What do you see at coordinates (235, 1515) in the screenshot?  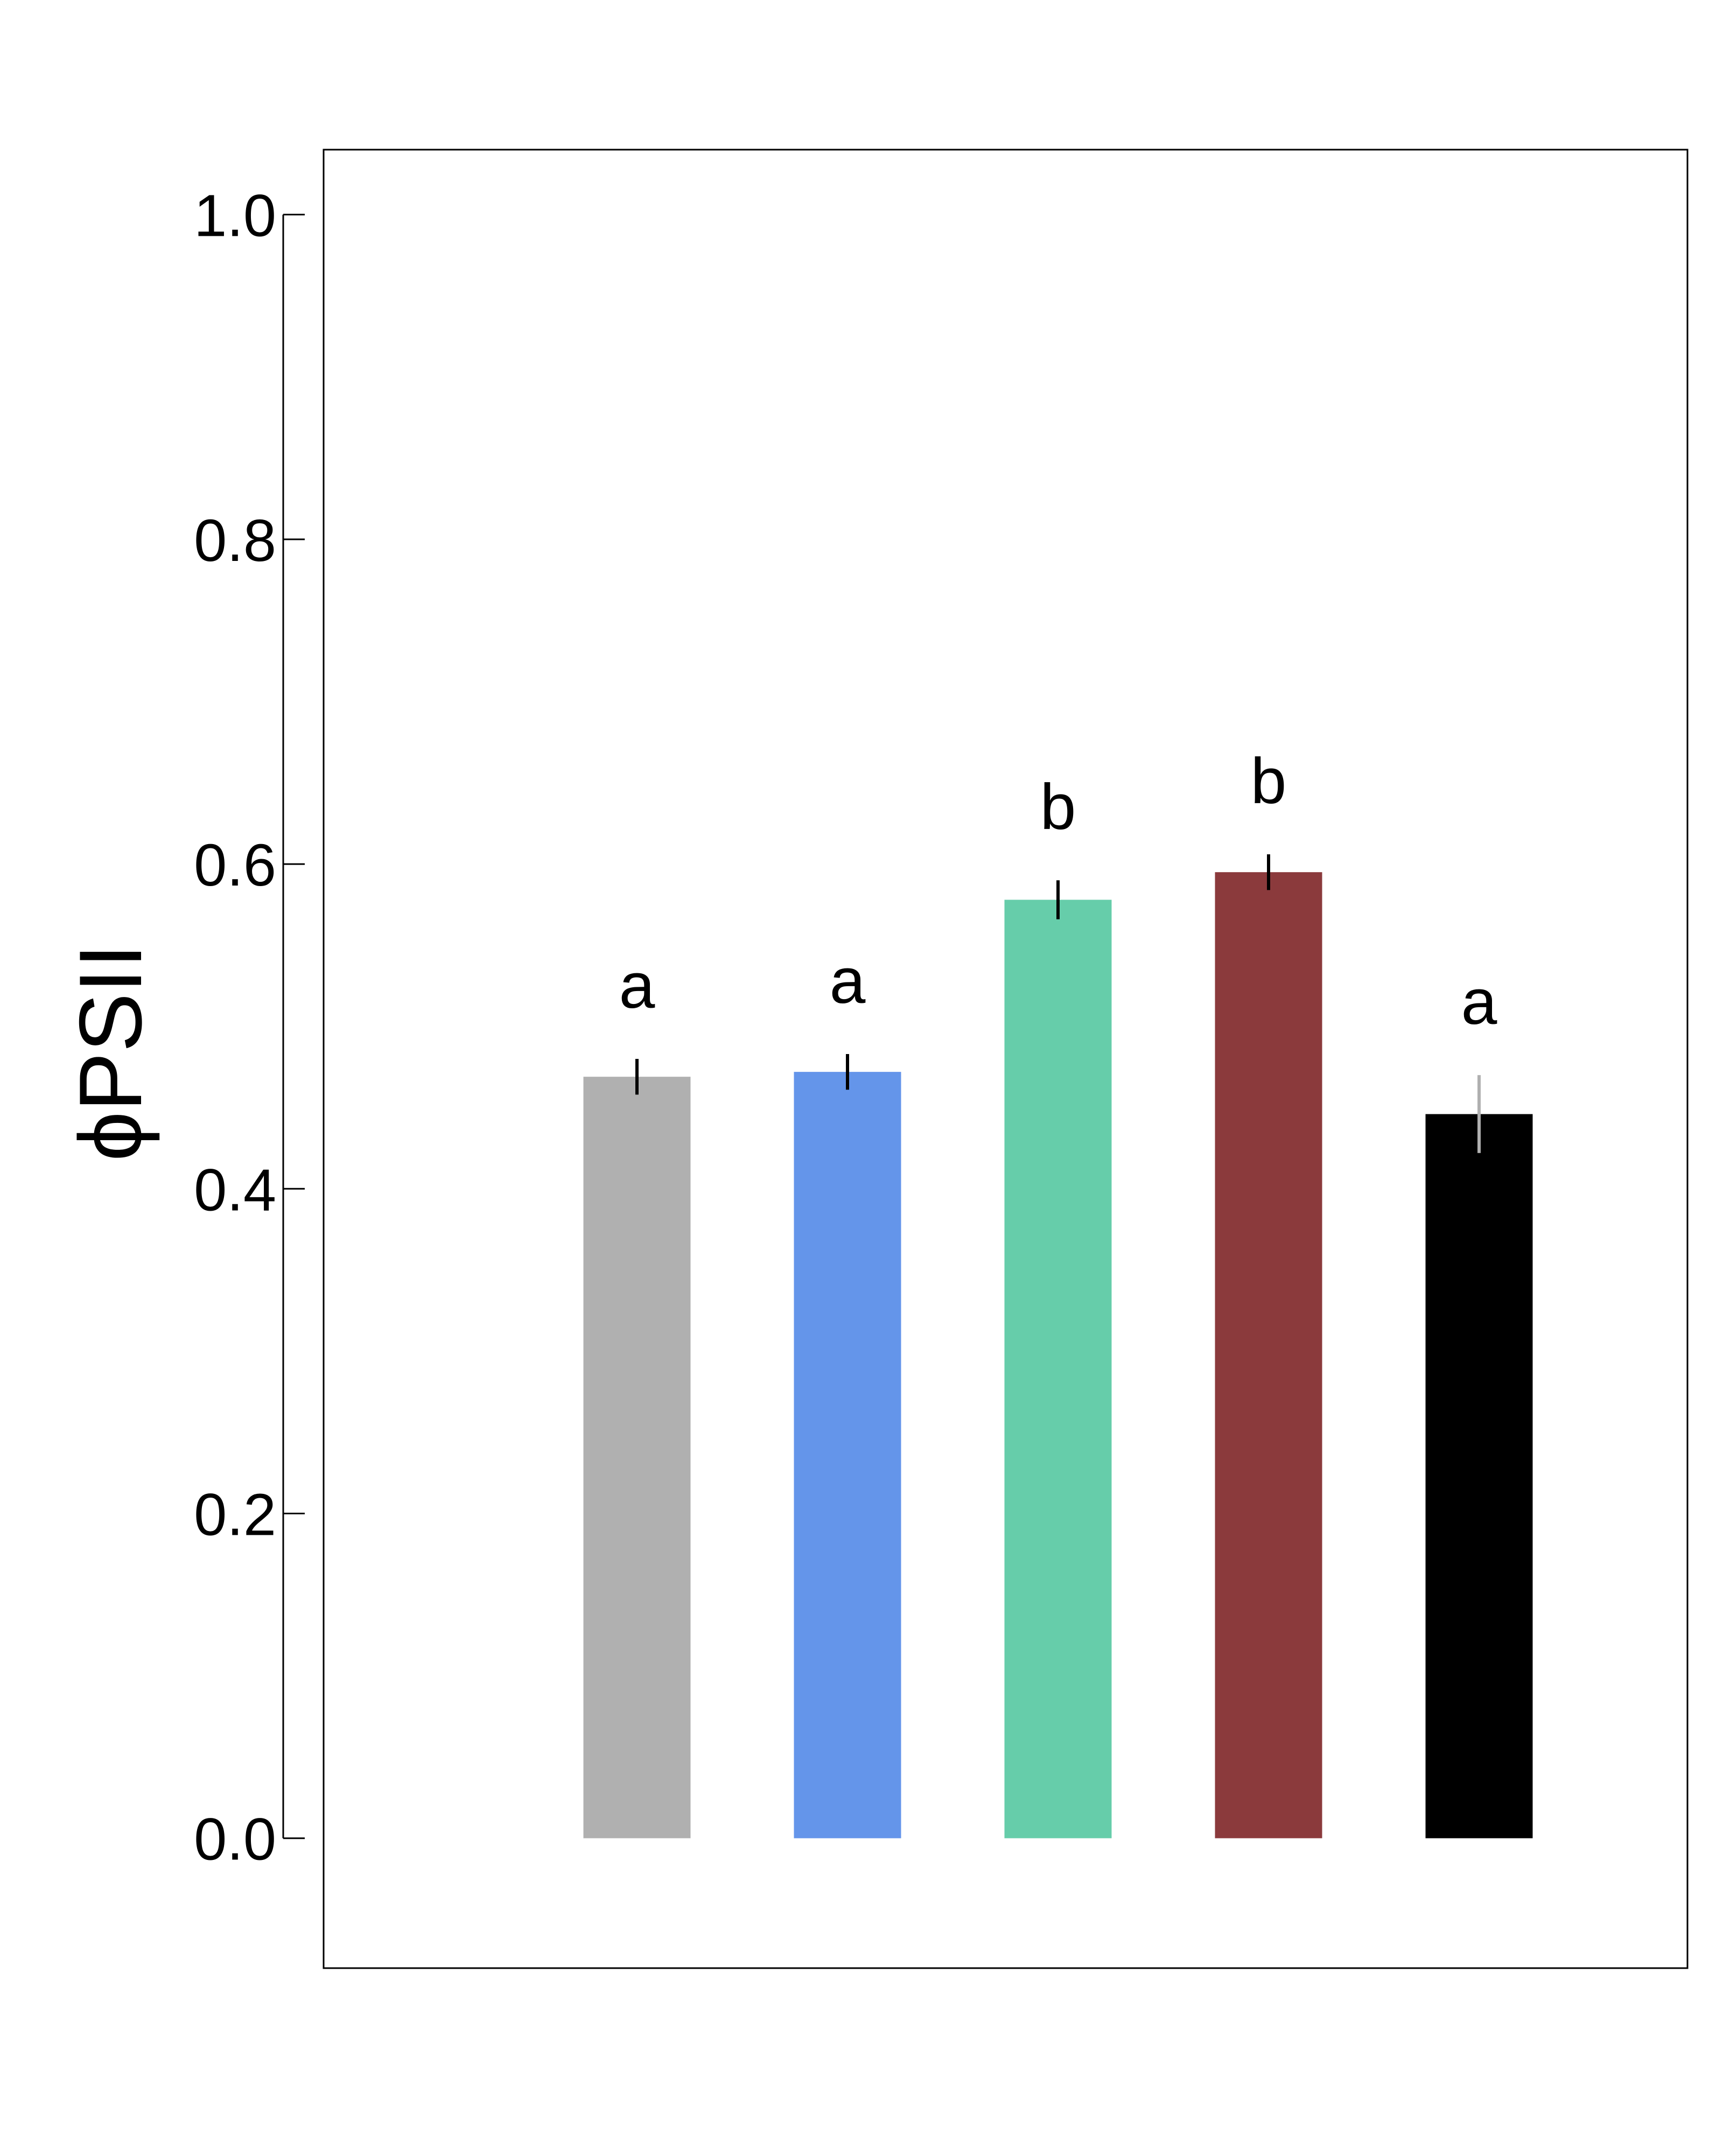 I see `y-tick-label: 0.2` at bounding box center [235, 1515].